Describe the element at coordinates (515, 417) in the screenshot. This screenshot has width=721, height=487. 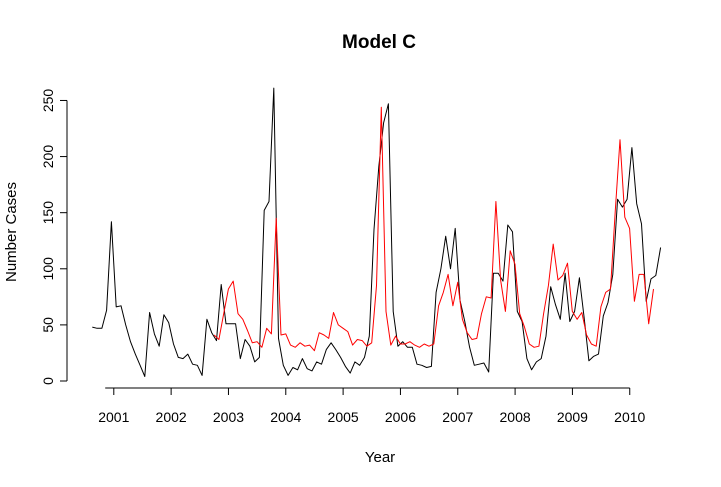
I see `x-tick-label: 2008` at that location.